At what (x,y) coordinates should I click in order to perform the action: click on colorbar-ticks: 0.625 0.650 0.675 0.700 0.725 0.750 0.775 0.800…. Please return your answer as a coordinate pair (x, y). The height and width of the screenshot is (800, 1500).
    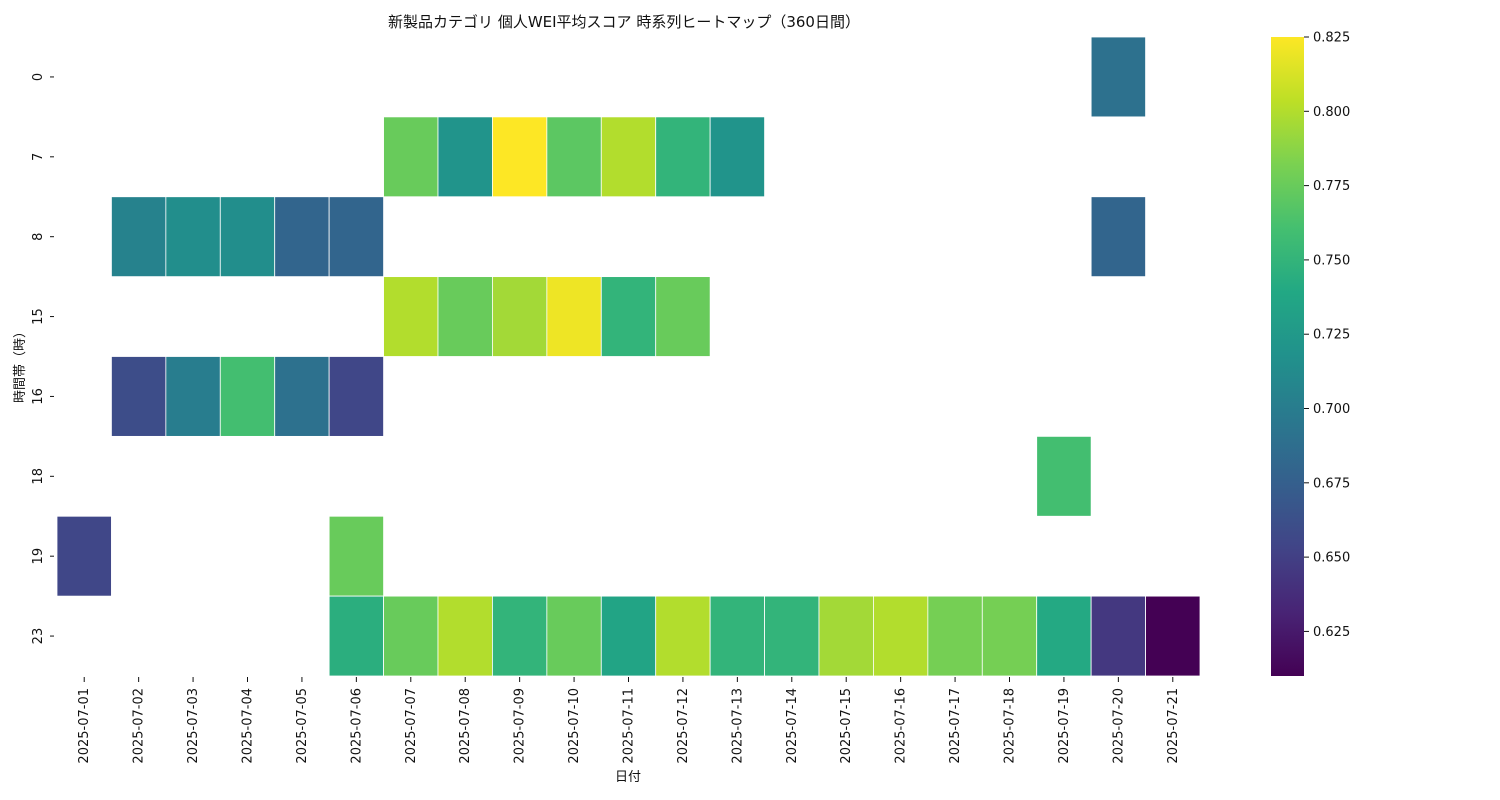
    Looking at the image, I should click on (1327, 335).